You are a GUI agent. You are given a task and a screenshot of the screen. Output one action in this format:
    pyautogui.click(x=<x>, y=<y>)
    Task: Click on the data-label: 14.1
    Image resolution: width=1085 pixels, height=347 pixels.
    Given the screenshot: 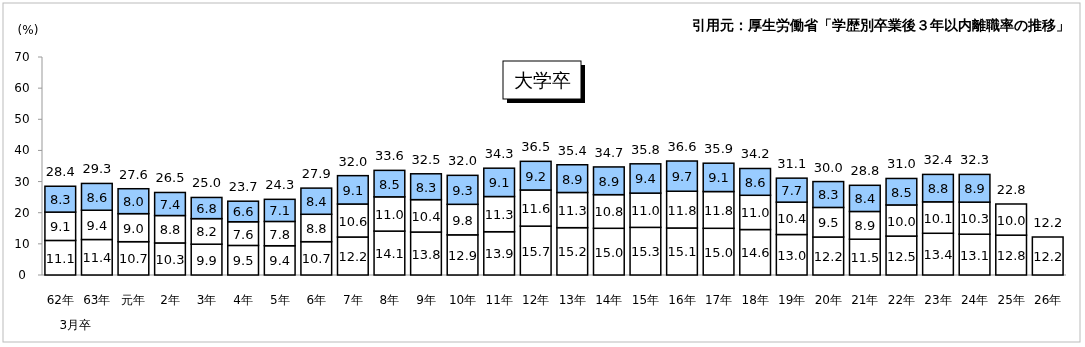 What is the action you would take?
    pyautogui.click(x=389, y=254)
    